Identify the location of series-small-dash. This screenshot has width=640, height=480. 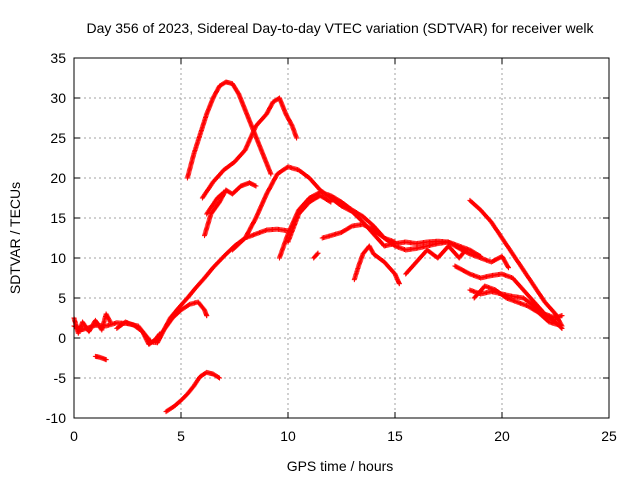
(316, 255).